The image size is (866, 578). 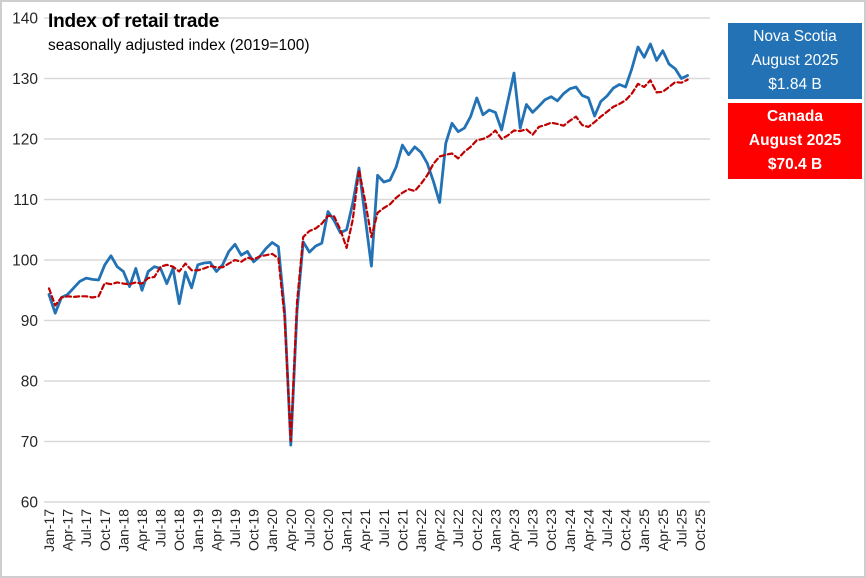 What do you see at coordinates (30, 321) in the screenshot?
I see `svg-text: 90` at bounding box center [30, 321].